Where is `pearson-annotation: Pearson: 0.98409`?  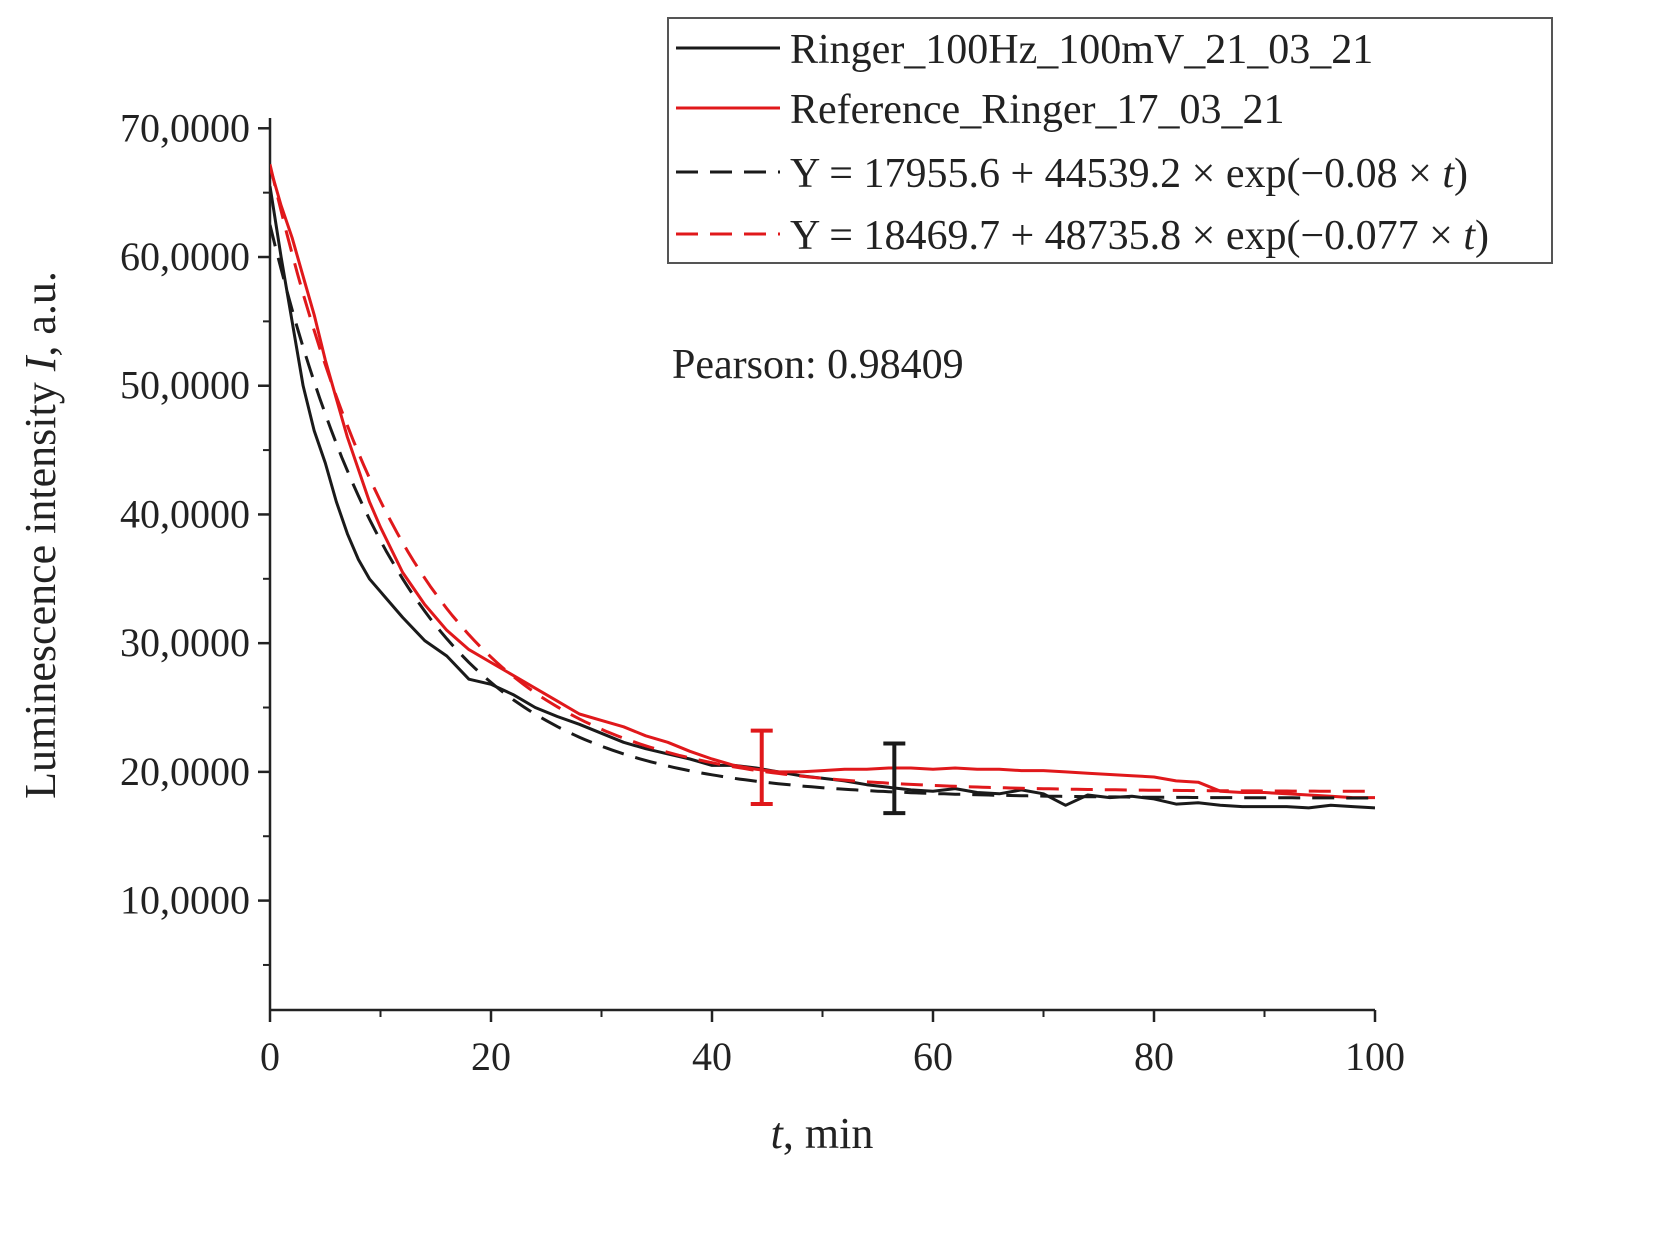
pearson-annotation: Pearson: 0.98409 is located at coordinates (818, 365).